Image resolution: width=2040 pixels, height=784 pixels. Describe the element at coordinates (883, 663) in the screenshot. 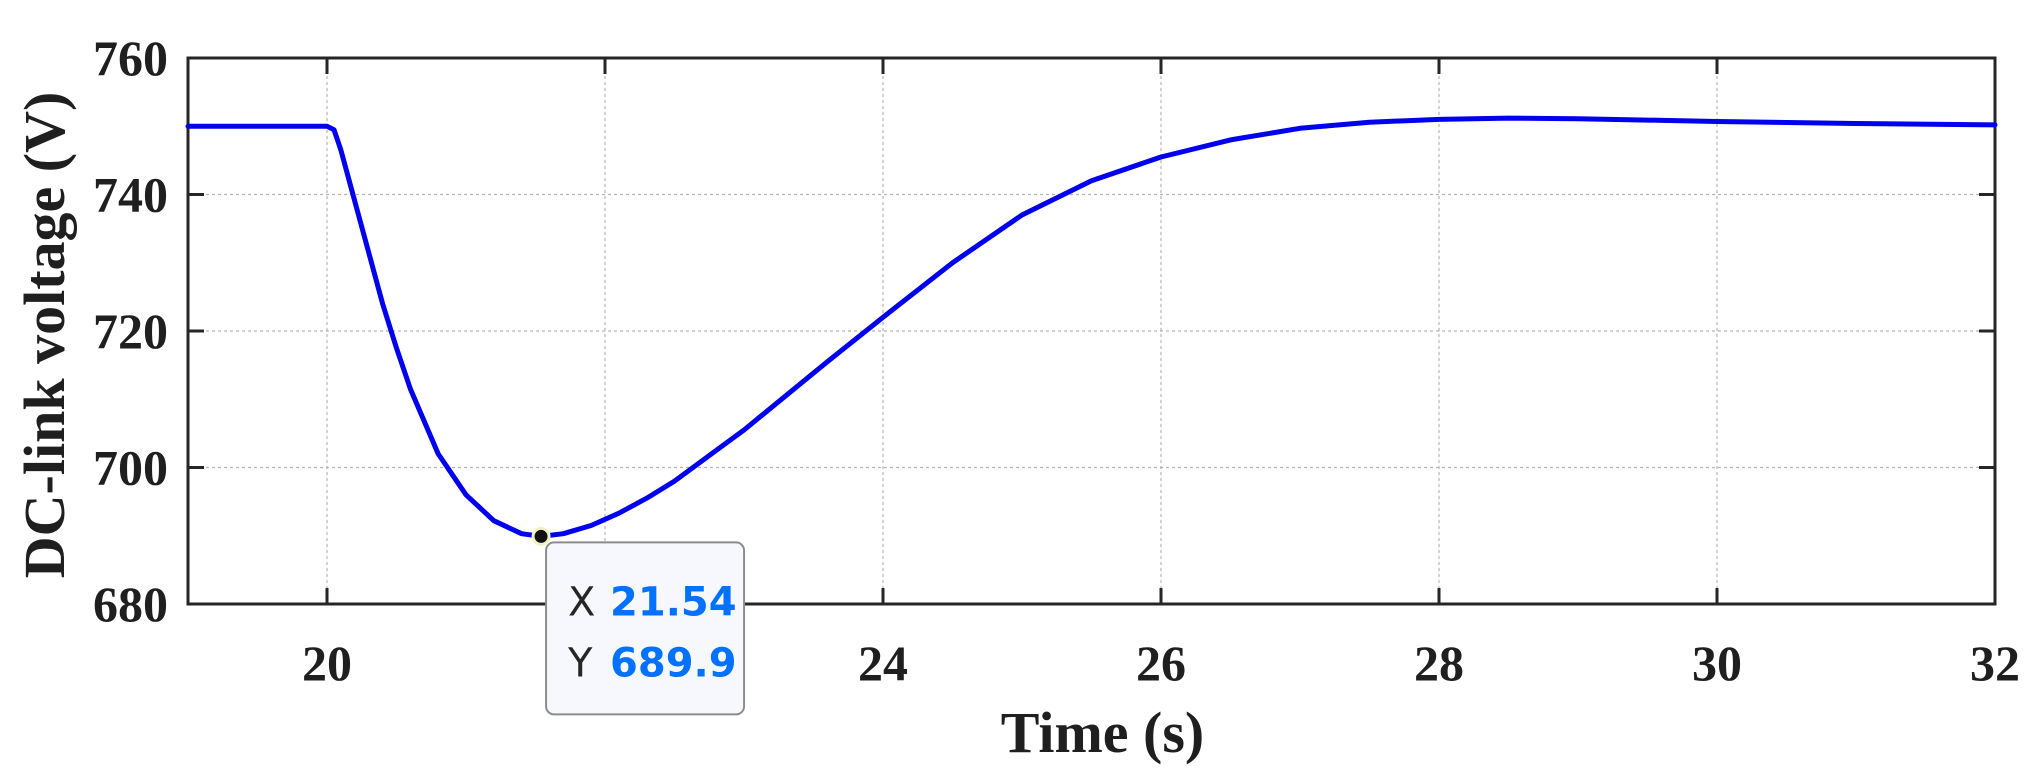

I see `x-tick-label: 24` at that location.